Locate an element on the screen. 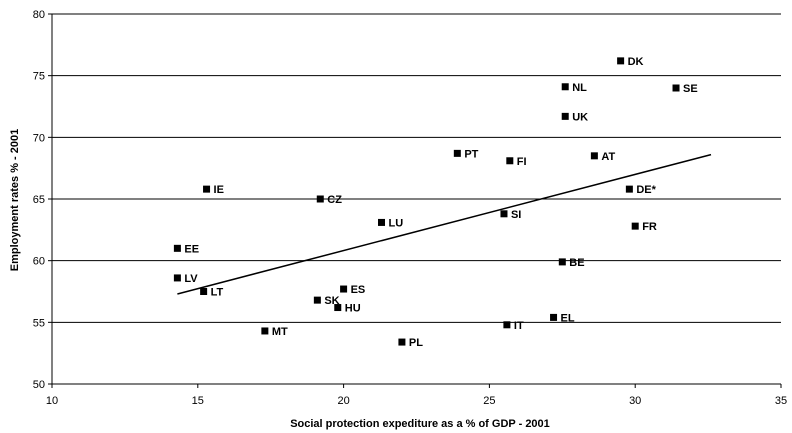 Image resolution: width=792 pixels, height=433 pixels. data-label-hu: HU is located at coordinates (353, 309).